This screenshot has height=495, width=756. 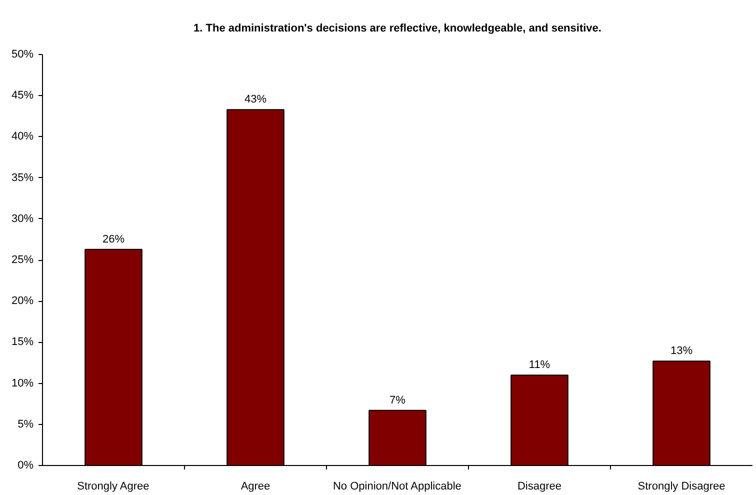 What do you see at coordinates (22, 301) in the screenshot?
I see `y-tick-label: 20%` at bounding box center [22, 301].